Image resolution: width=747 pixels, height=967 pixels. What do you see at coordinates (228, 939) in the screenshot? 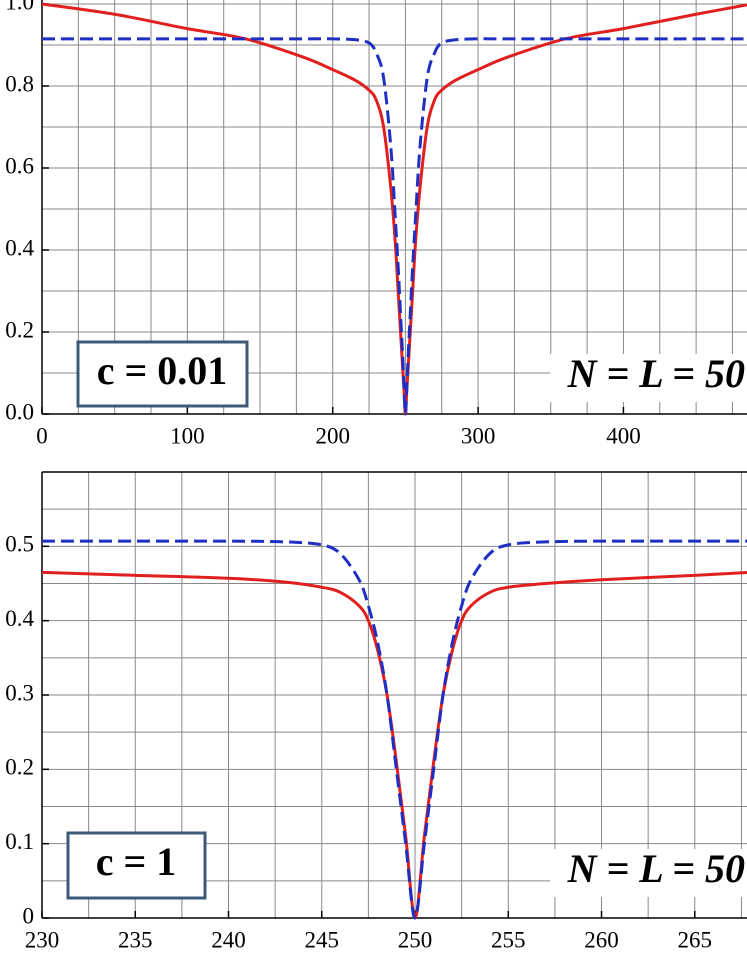
I see `x-tick-label: 240` at bounding box center [228, 939].